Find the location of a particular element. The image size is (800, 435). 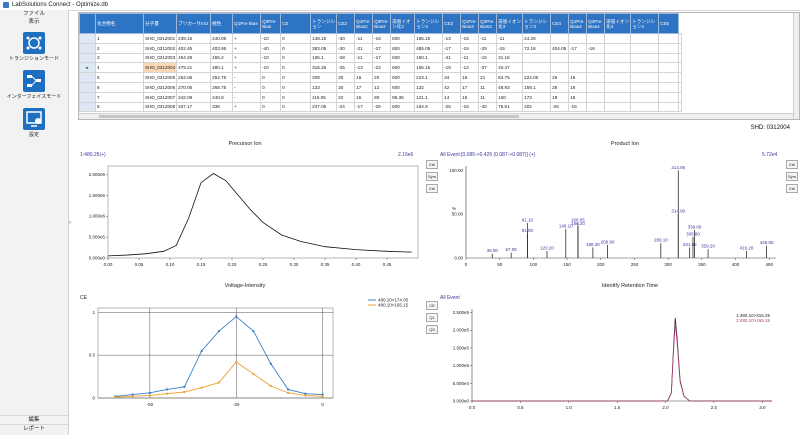

table-cell: 42 is located at coordinates (452, 87).